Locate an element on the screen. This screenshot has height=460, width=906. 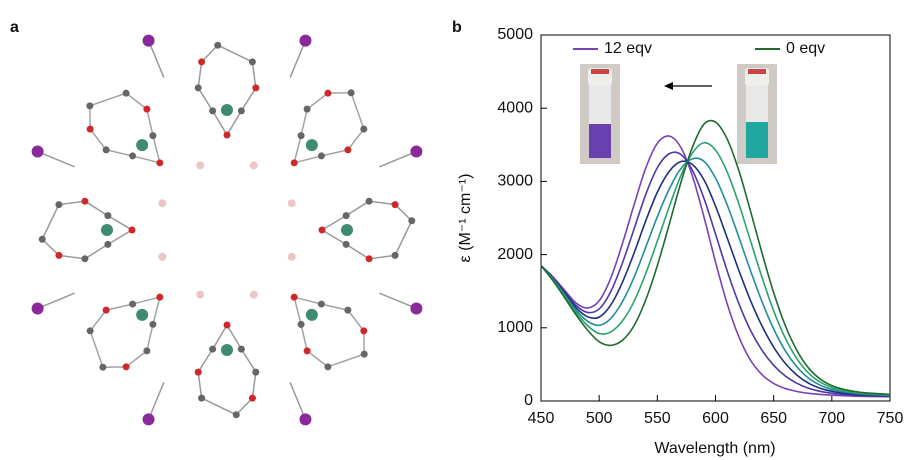
x-tick-label: 450 is located at coordinates (541, 418).